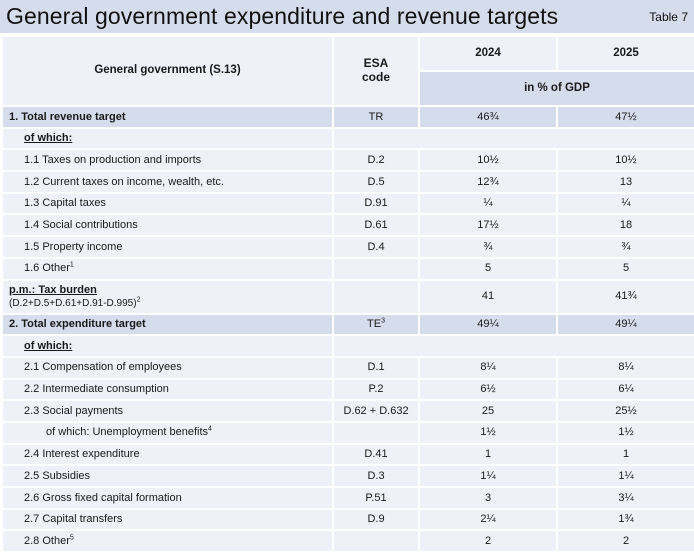 This screenshot has width=694, height=558. I want to click on esa-code: D.9, so click(376, 519).